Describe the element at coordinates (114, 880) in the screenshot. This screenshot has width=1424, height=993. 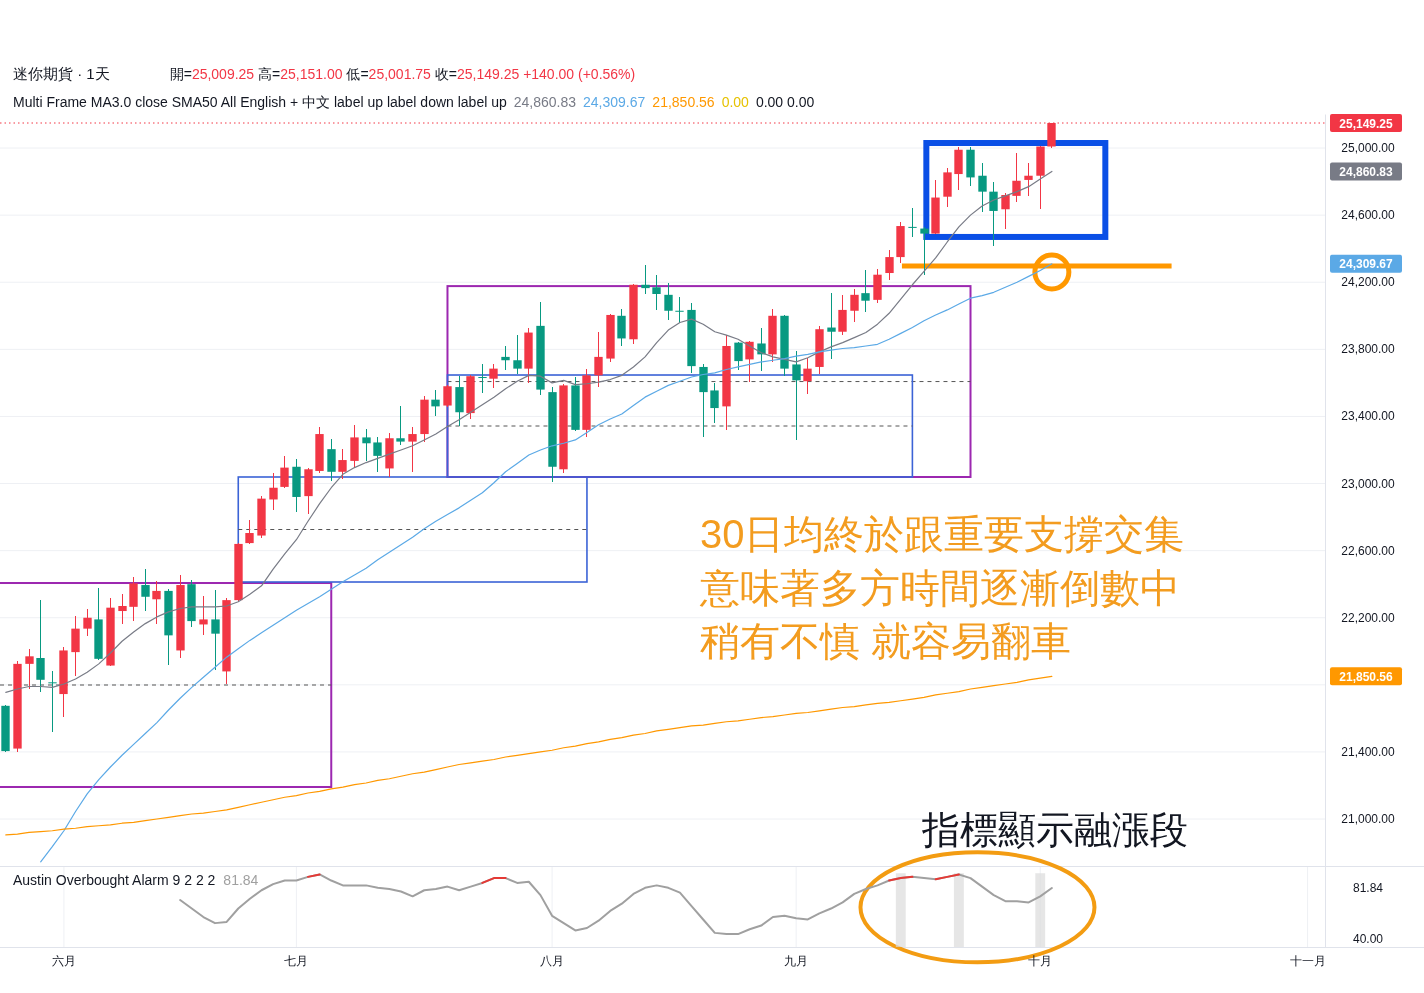
I see `chart-title: Austin Overbought Alarm 9 2 2 2` at that location.